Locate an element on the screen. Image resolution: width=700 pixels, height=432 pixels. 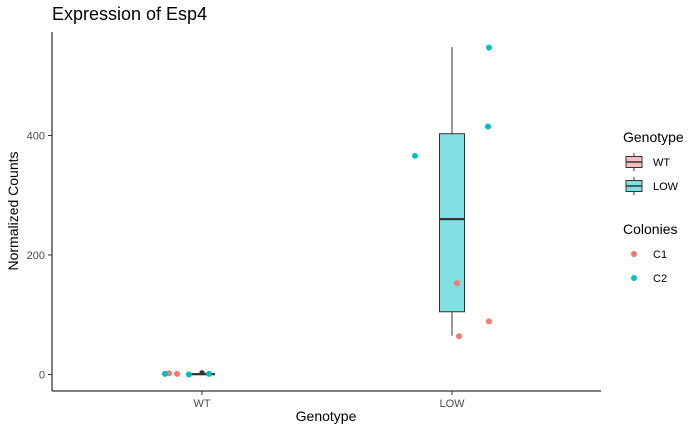
legend-label-low: LOW is located at coordinates (666, 187).